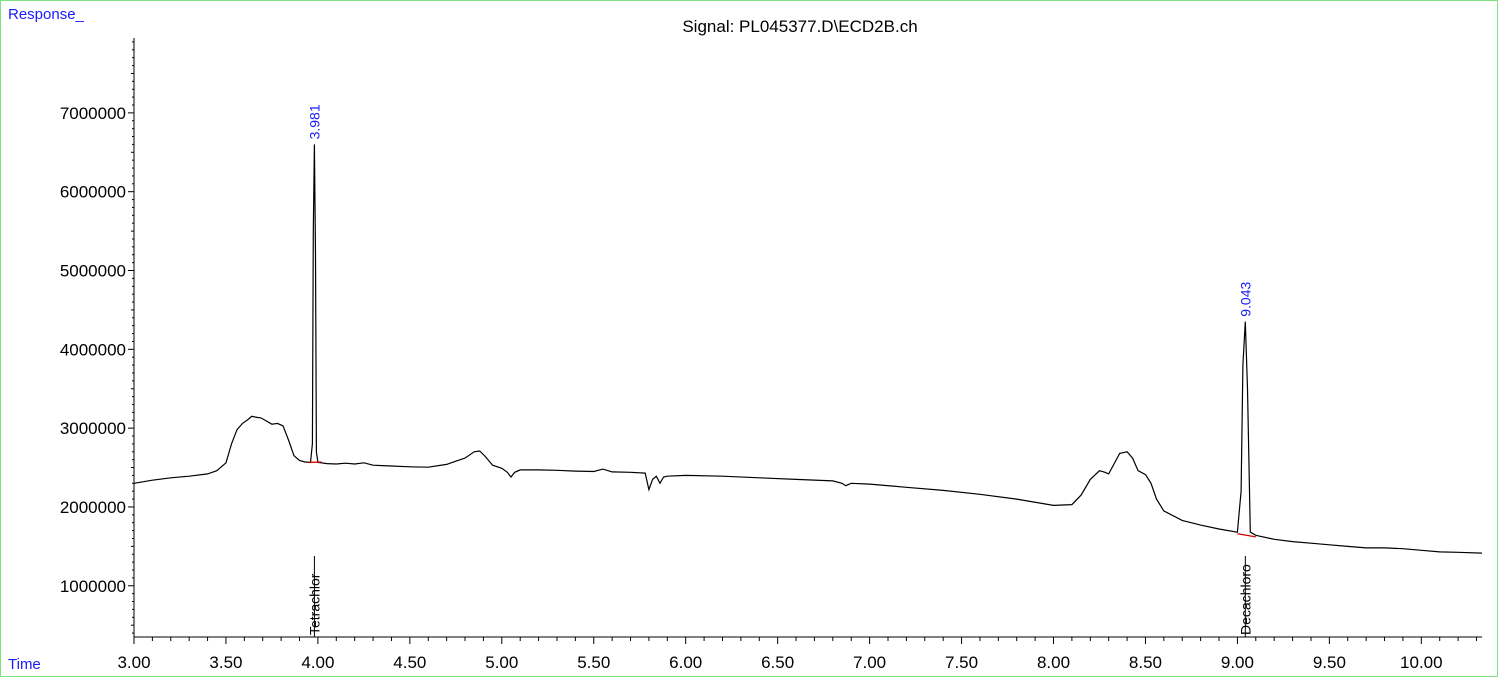 The image size is (1498, 677). I want to click on peak-compound-label: Decachloro, so click(1245, 599).